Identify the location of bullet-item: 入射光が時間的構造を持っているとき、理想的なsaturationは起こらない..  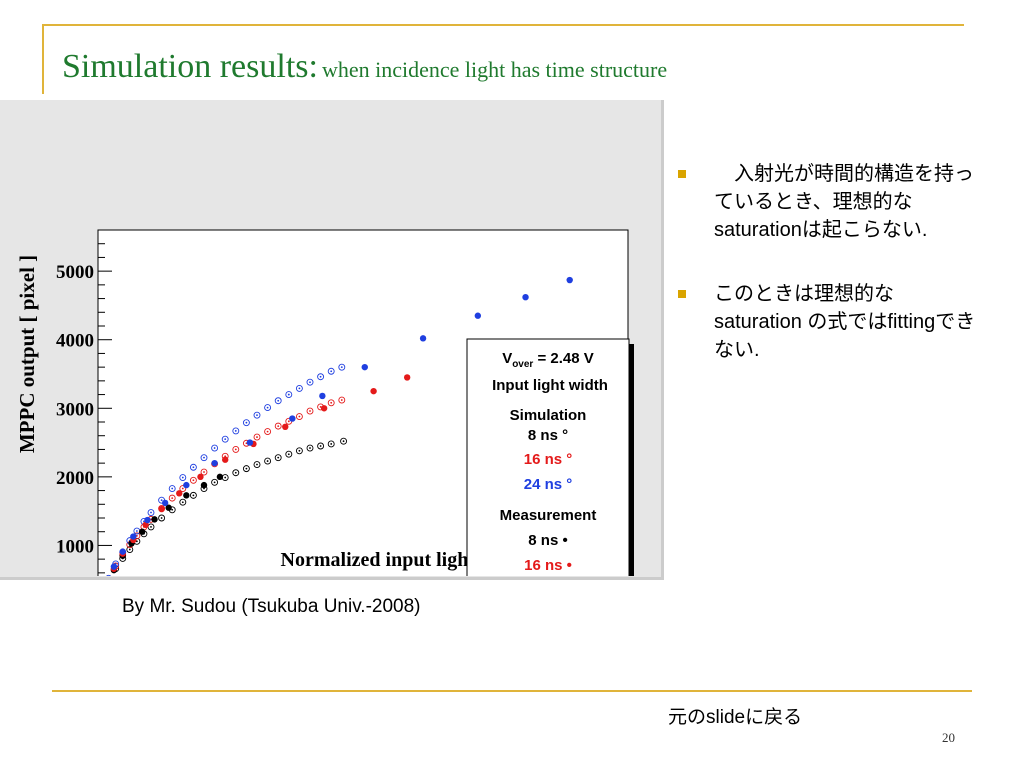
(826, 202).